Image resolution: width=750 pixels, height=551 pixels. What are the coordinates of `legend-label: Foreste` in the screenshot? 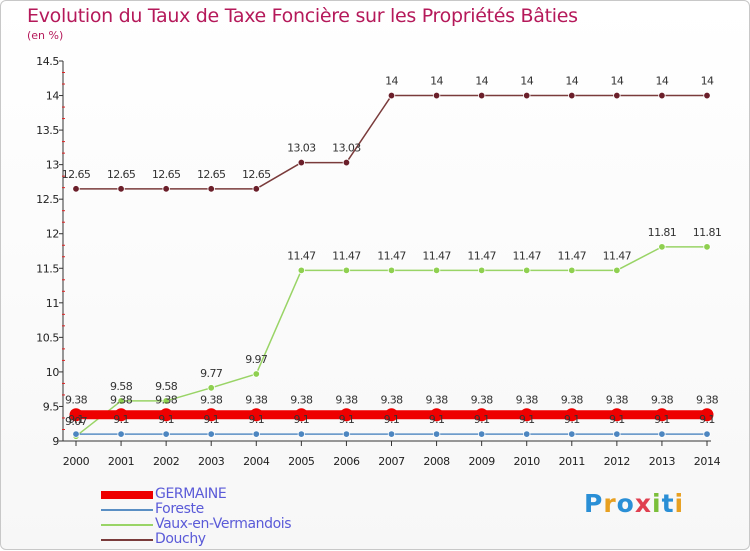 It's located at (179, 509).